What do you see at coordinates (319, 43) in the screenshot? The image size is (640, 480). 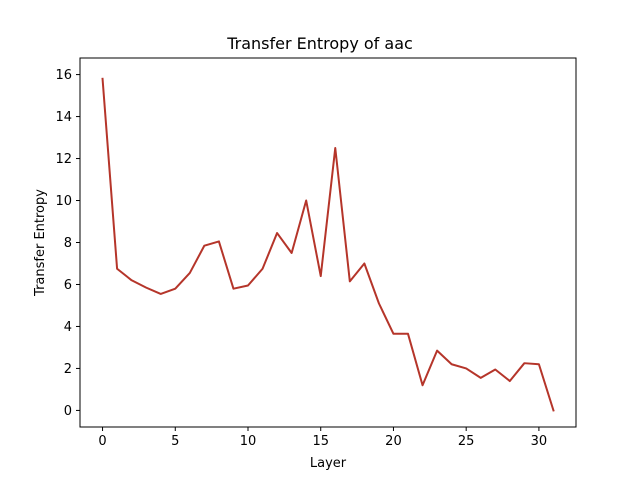 I see `chart-title: Transfer Entropy of aac` at bounding box center [319, 43].